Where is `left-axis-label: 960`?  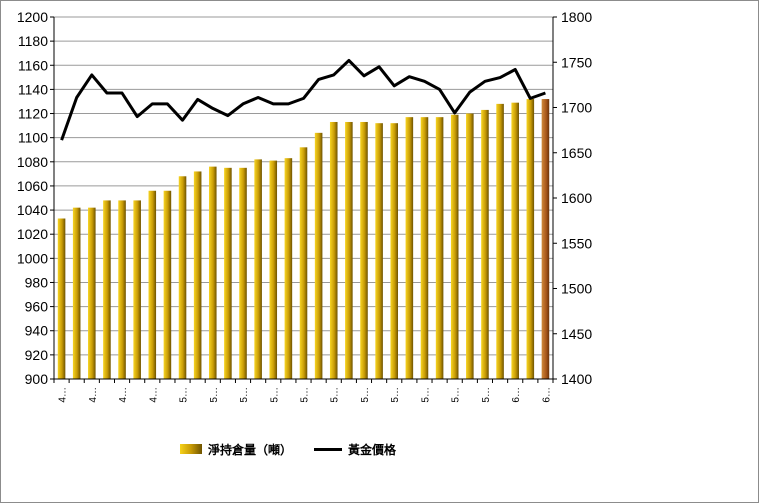
left-axis-label: 960 is located at coordinates (37, 307).